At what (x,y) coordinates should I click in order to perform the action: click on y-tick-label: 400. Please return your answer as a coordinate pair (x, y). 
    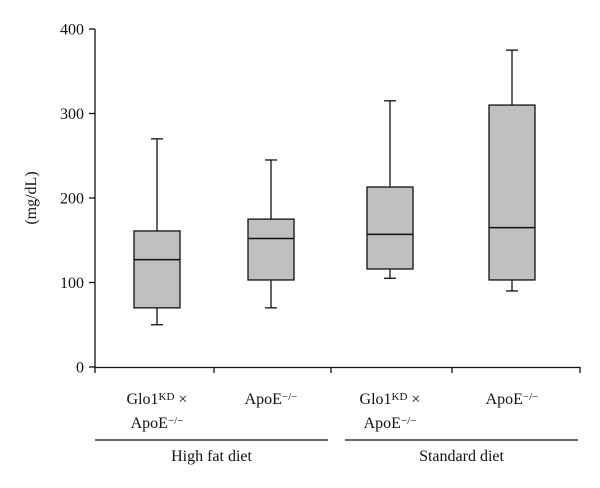
    Looking at the image, I should click on (72, 30).